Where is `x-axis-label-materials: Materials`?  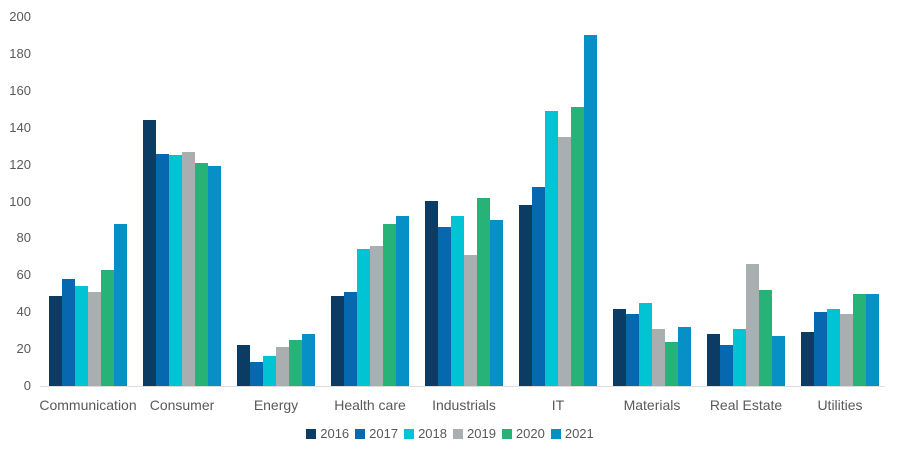
x-axis-label-materials: Materials is located at coordinates (652, 405).